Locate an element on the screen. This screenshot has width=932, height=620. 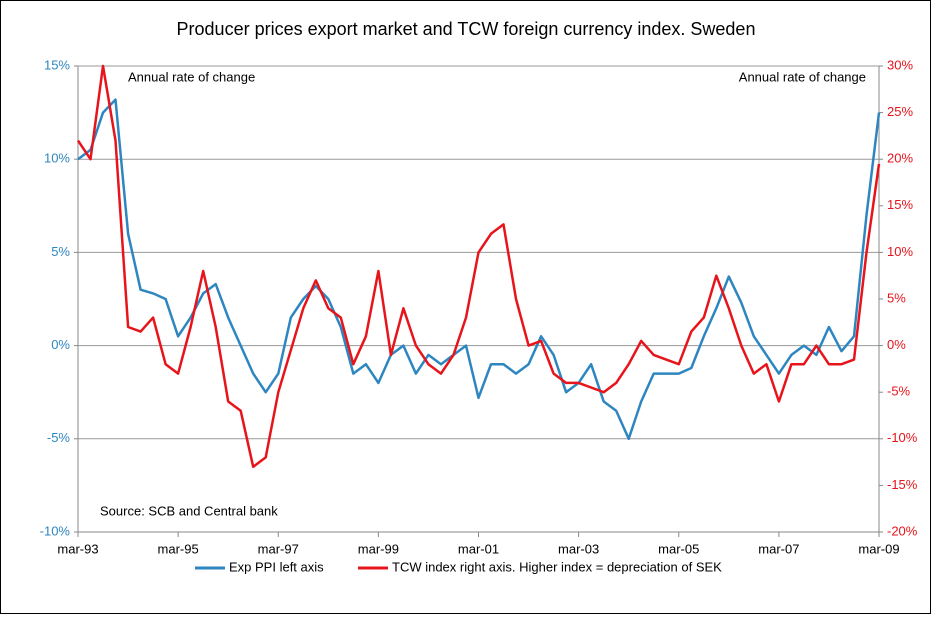
x-tick-label: mar-97 is located at coordinates (278, 548).